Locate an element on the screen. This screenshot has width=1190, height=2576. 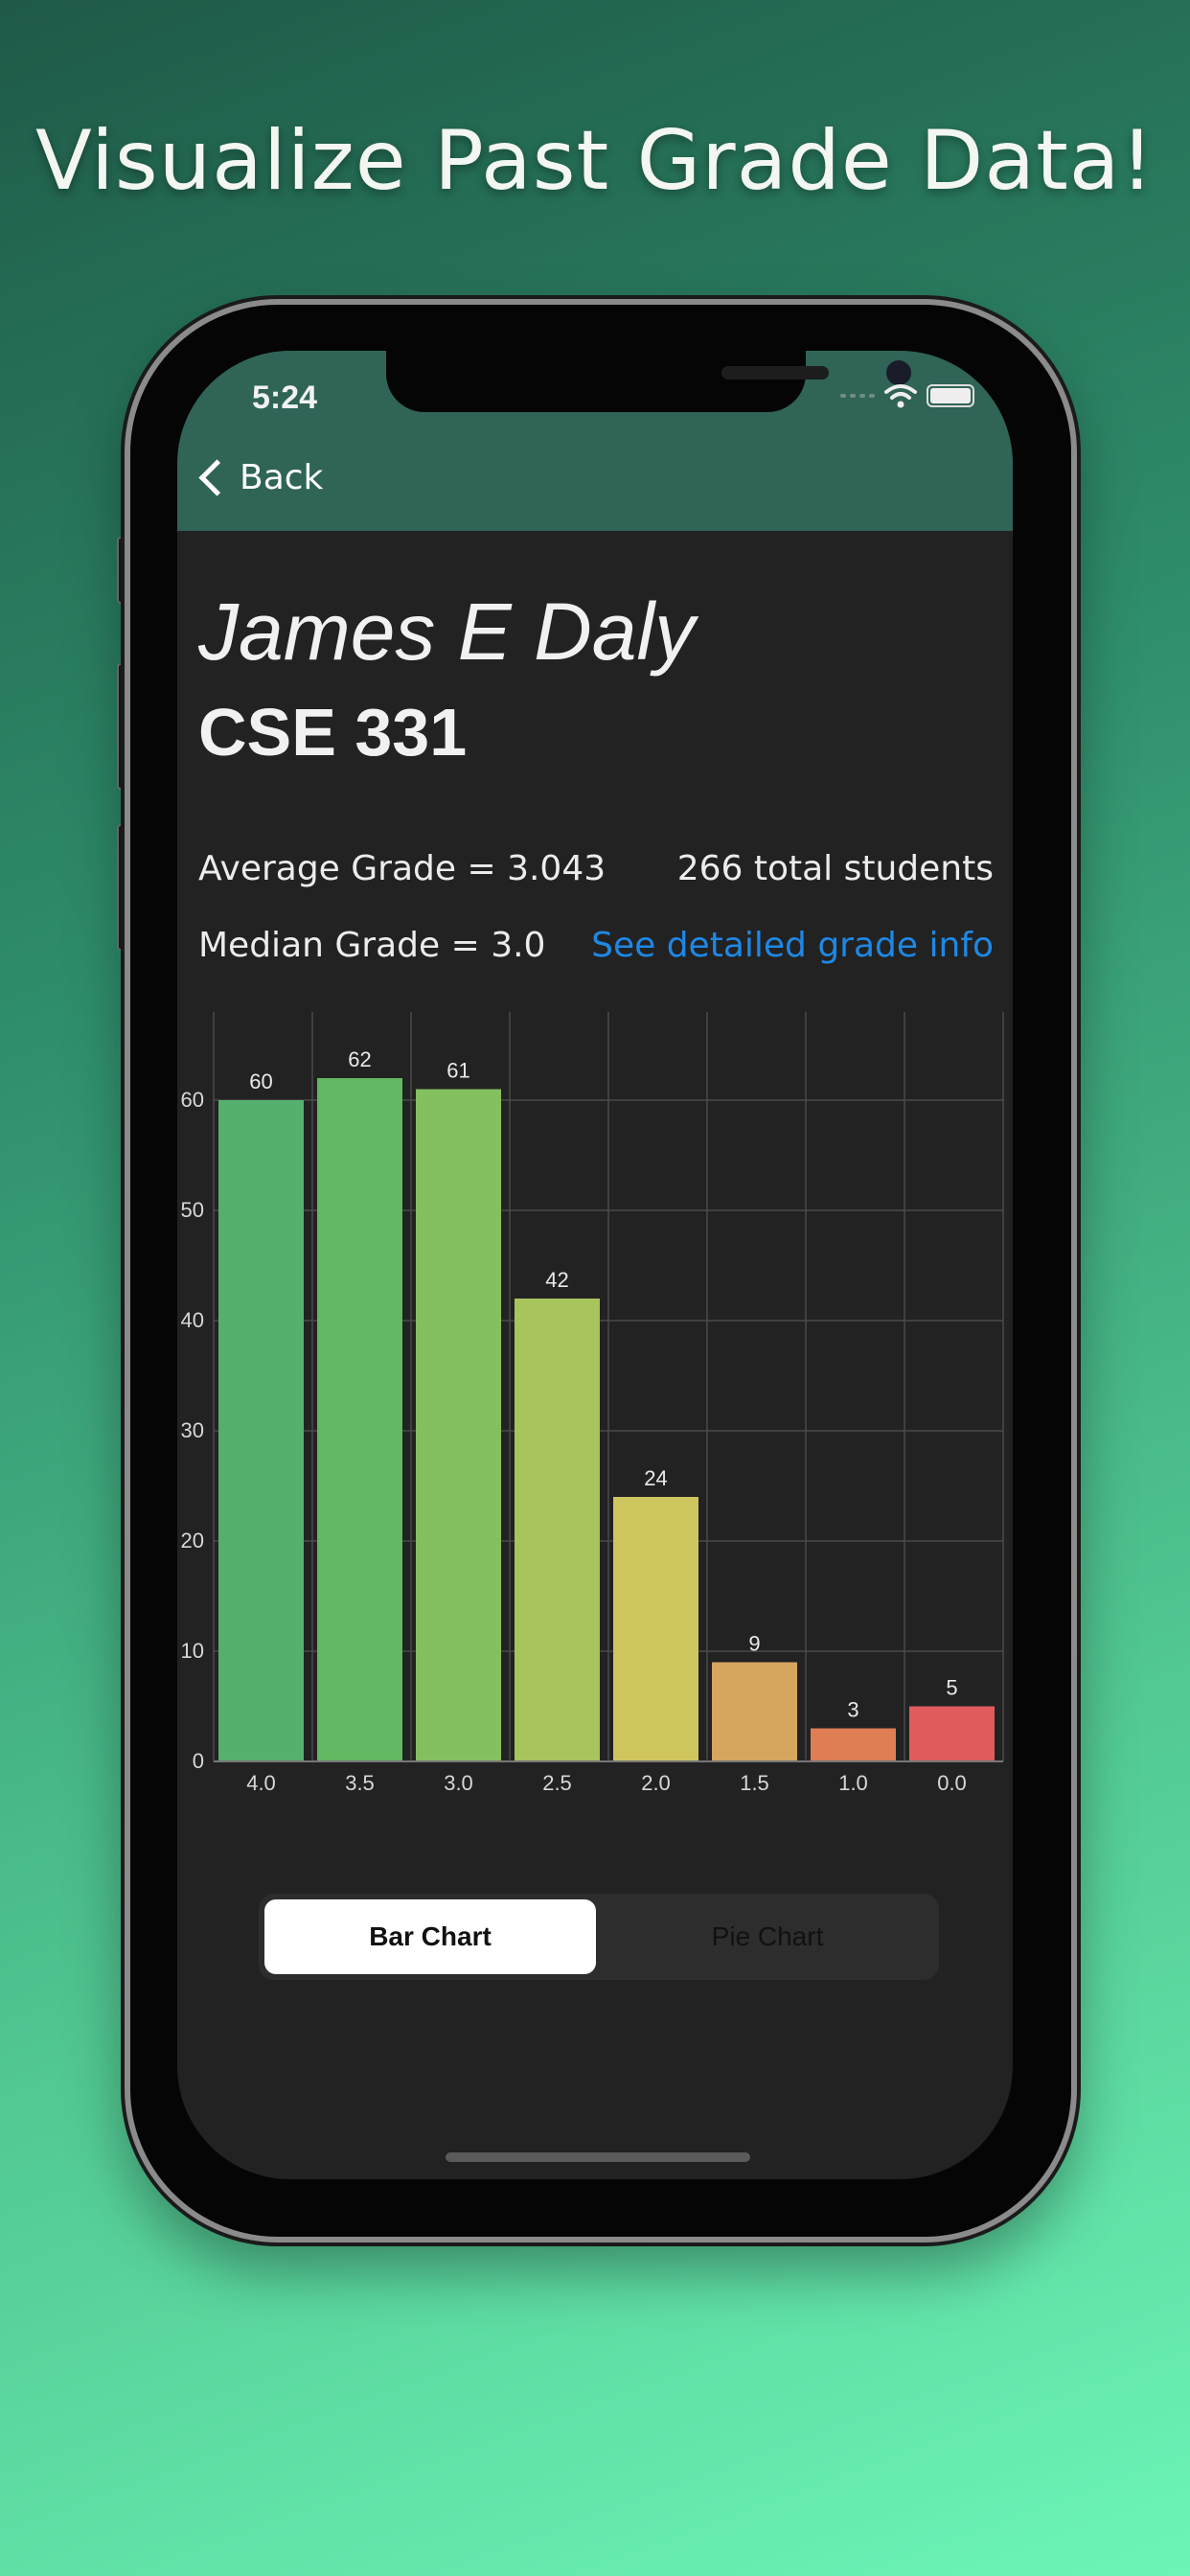
x-tick-label: 1.0 is located at coordinates (853, 1783).